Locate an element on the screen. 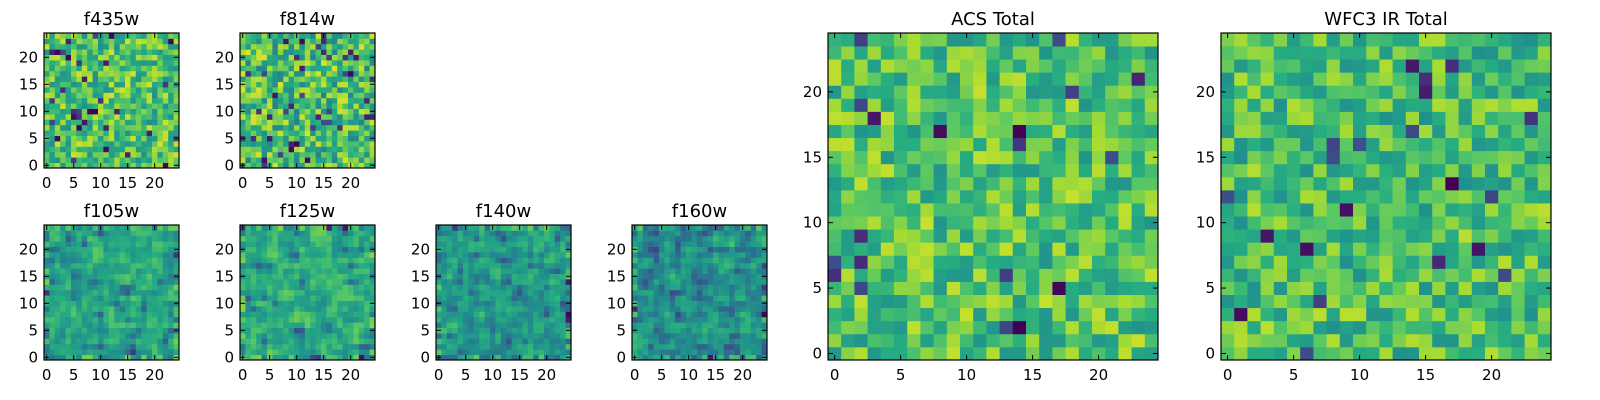 The image size is (1600, 400). x-tick-label: 20 is located at coordinates (742, 375).